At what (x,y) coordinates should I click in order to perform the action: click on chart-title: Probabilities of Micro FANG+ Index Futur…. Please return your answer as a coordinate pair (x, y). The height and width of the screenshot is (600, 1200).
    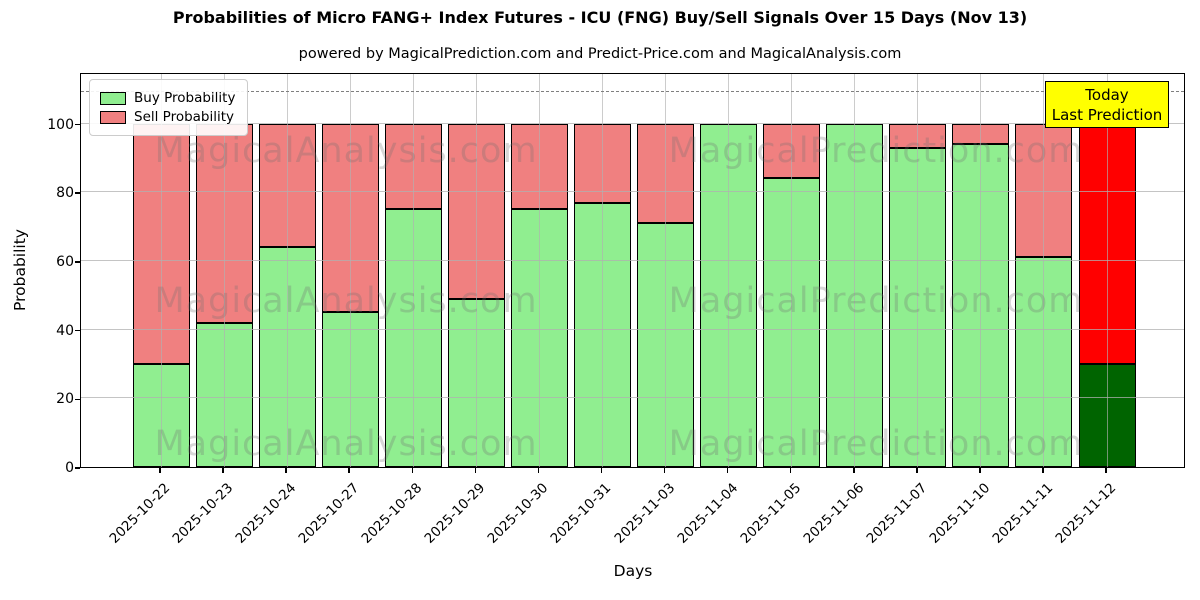
    Looking at the image, I should click on (600, 17).